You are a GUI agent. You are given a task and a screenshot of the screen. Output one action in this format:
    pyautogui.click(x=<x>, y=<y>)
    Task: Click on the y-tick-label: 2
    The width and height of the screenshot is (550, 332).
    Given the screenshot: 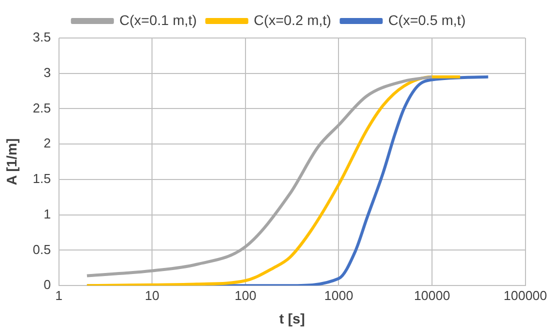 What is the action you would take?
    pyautogui.click(x=47, y=143)
    